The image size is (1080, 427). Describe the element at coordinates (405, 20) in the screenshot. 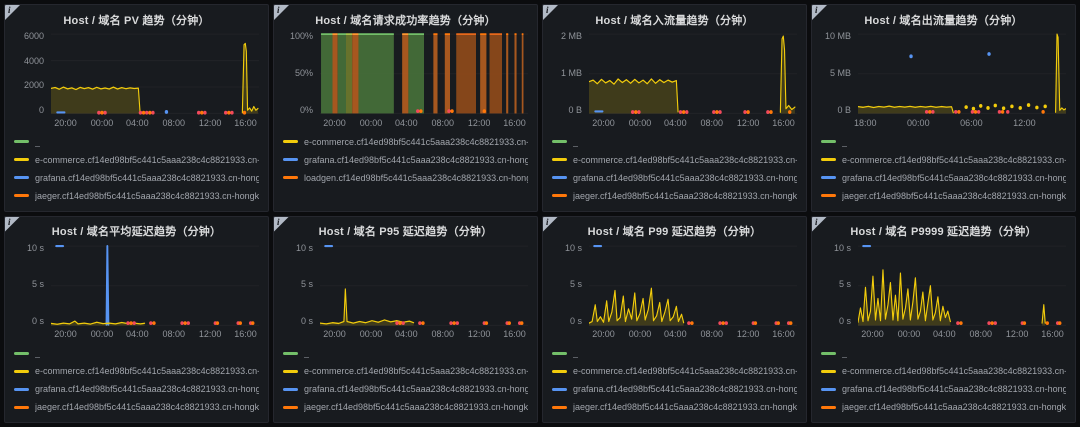

I see `panel-title: Host / 域名请求成功率趋势（分钟）` at that location.